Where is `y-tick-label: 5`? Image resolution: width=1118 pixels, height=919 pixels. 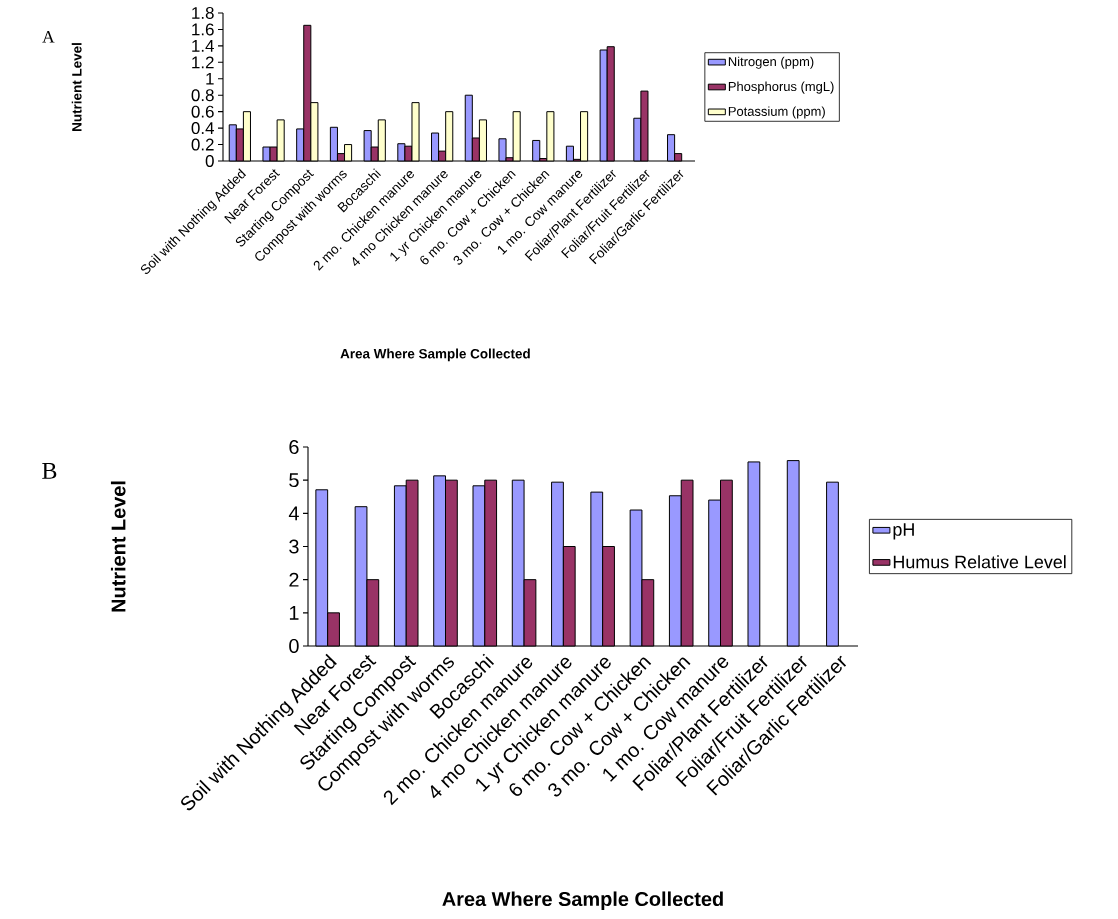 y-tick-label: 5 is located at coordinates (294, 480).